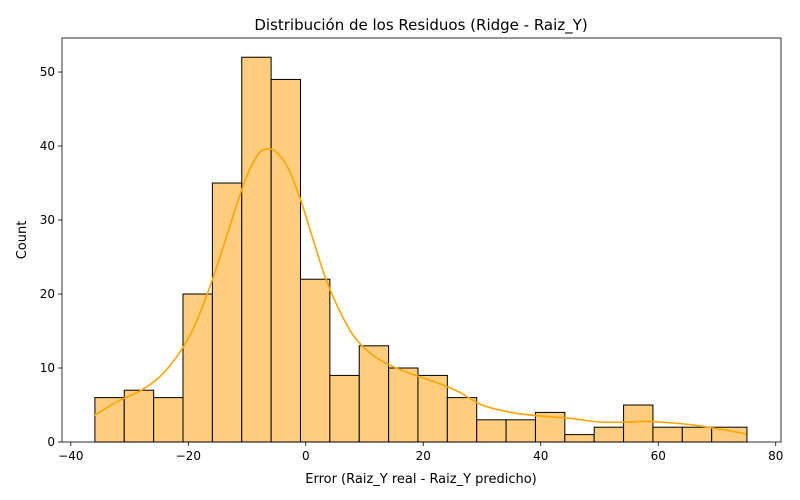  Describe the element at coordinates (306, 456) in the screenshot. I see `x-tick-label: 0` at that location.